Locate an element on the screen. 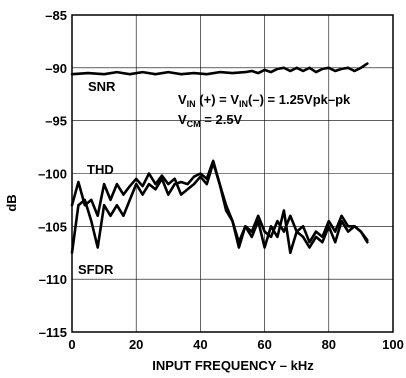 Image resolution: width=406 pixels, height=378 pixels. snr-series-label: SNR is located at coordinates (102, 86).